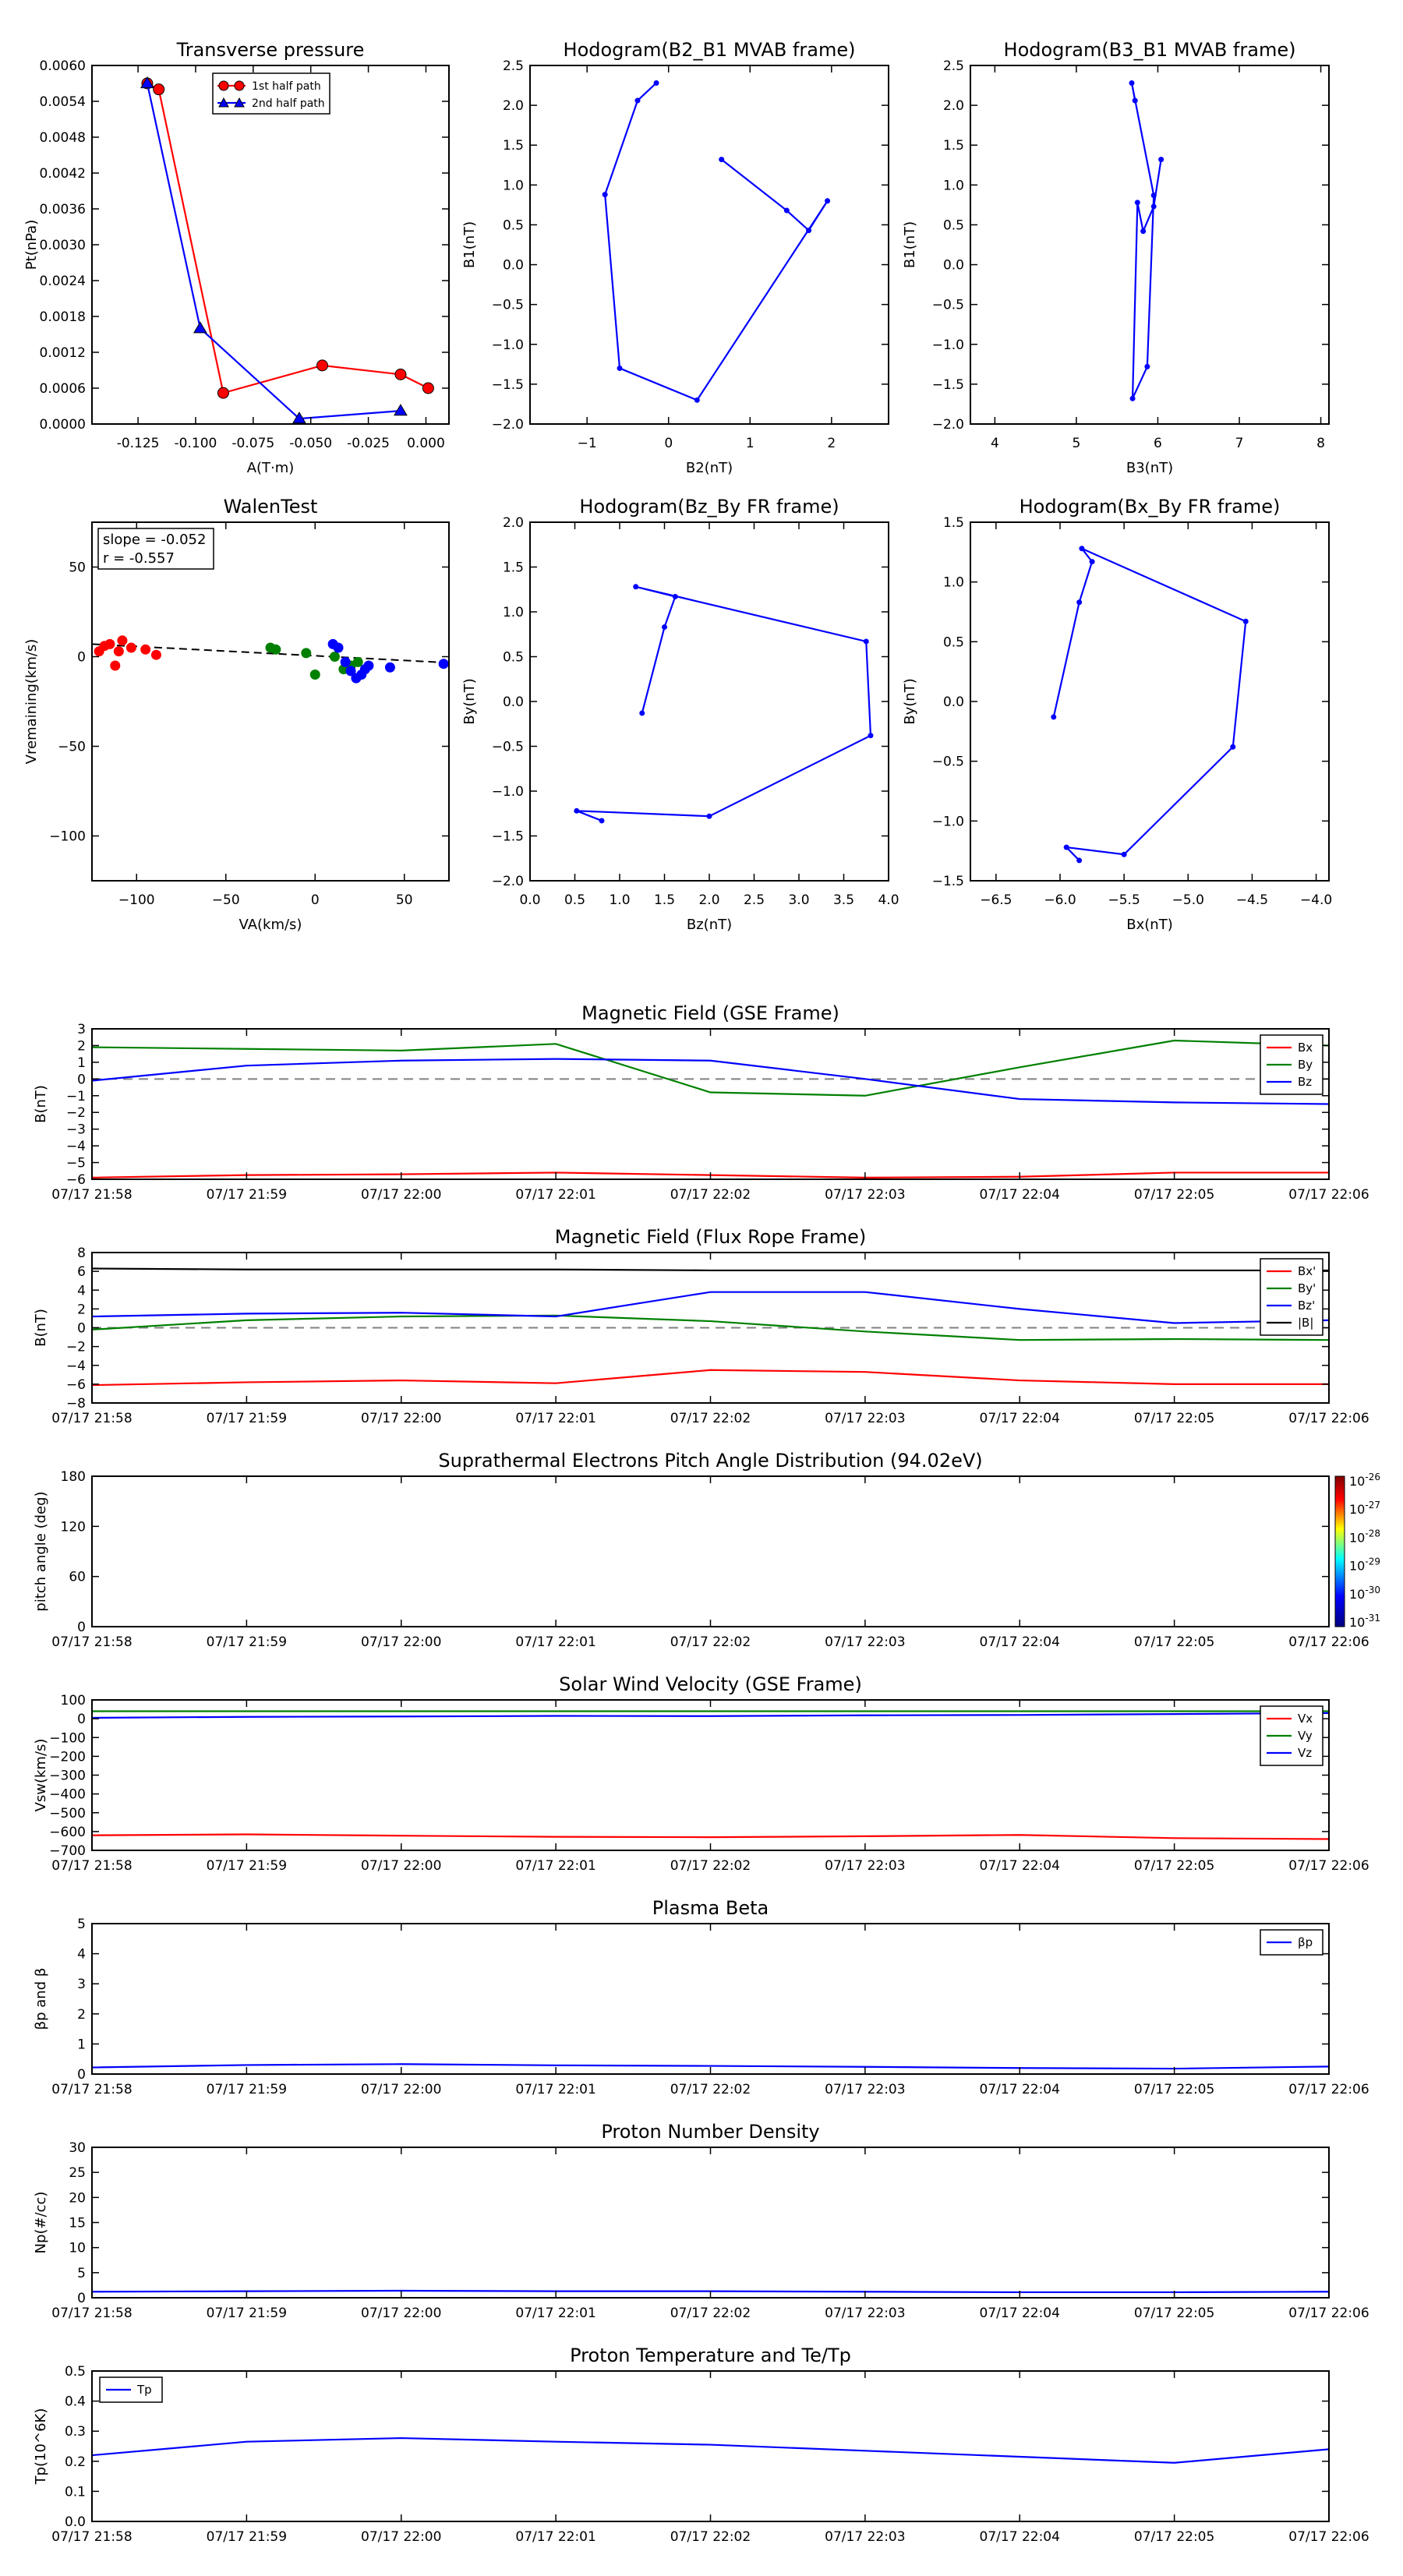  What do you see at coordinates (1306, 1306) in the screenshot?
I see `legend-label: Bz'` at bounding box center [1306, 1306].